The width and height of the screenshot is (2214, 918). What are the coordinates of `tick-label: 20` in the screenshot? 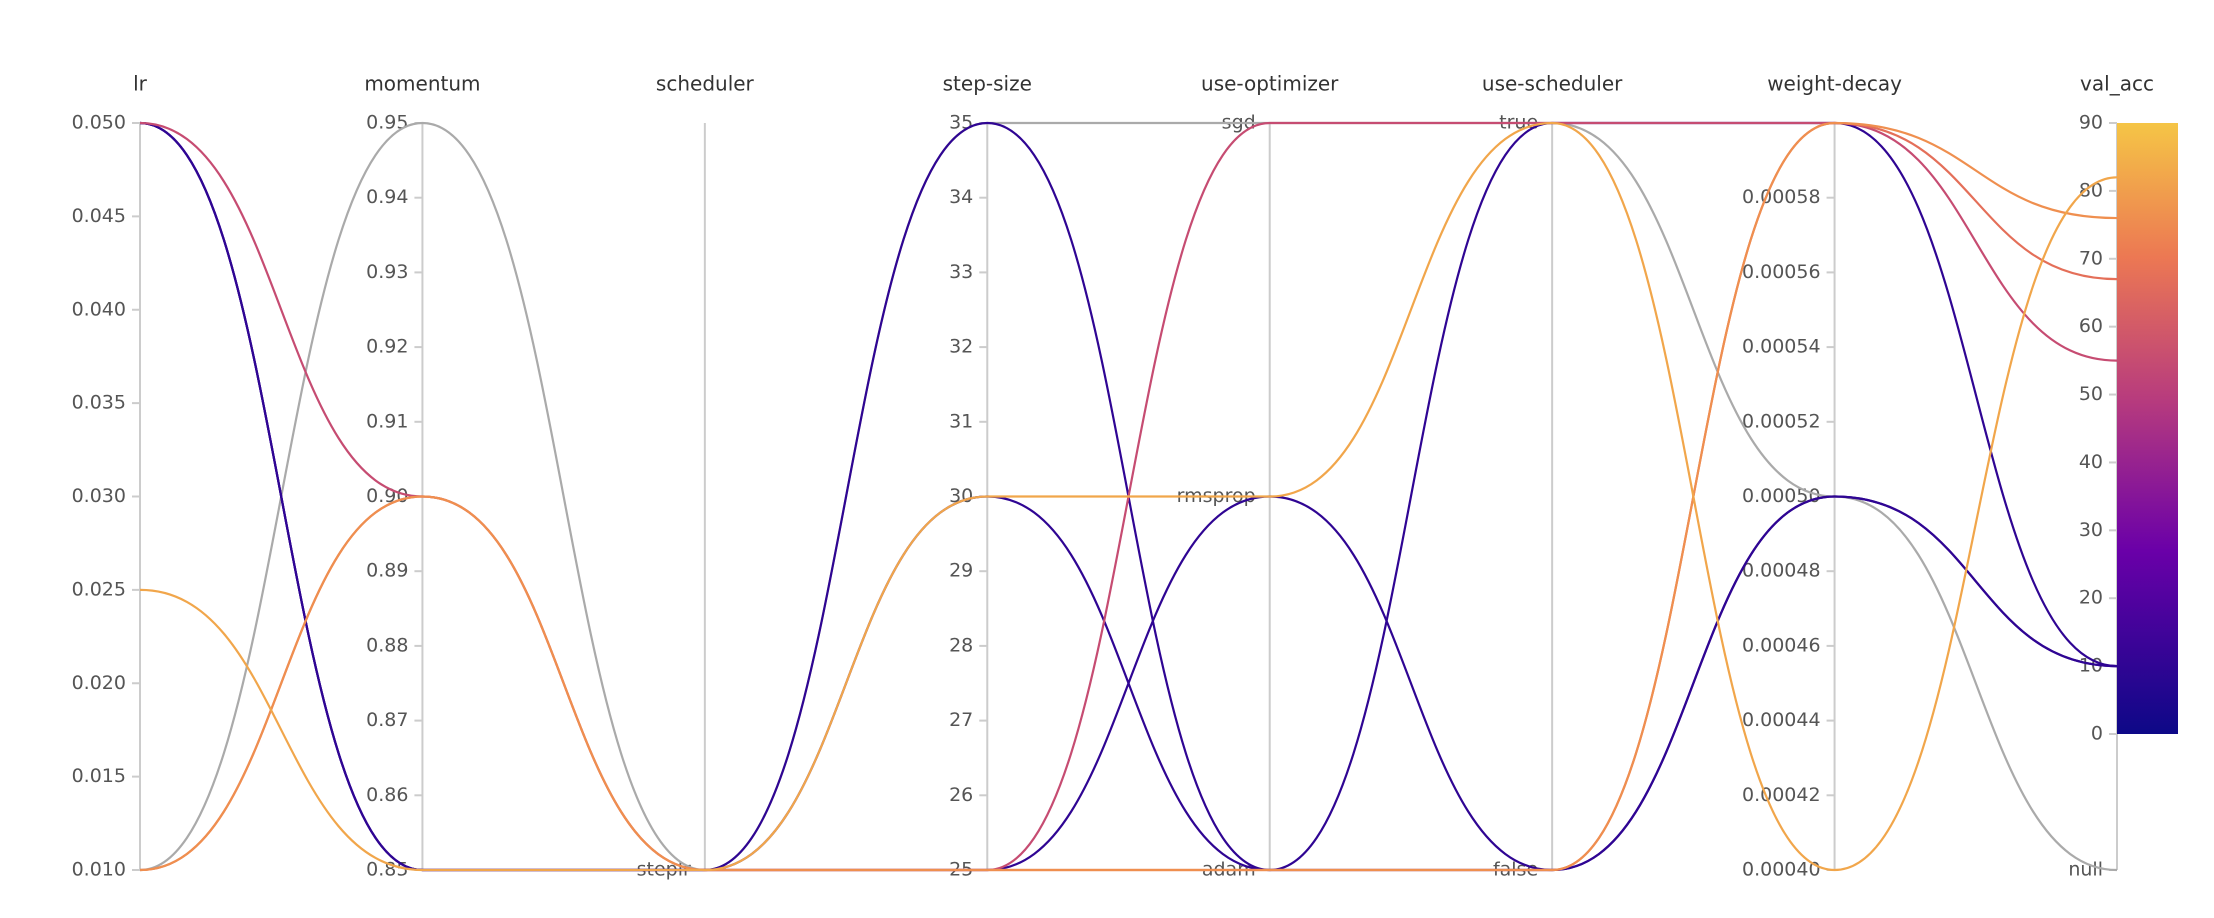 It's located at (2091, 598).